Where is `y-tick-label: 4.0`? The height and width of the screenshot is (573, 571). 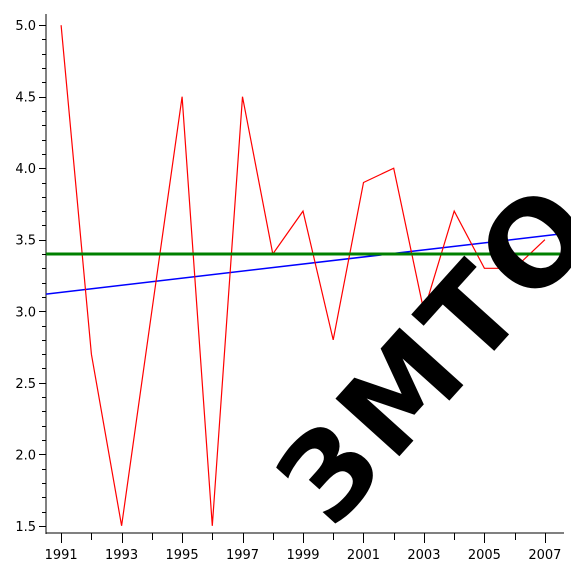 y-tick-label: 4.0 is located at coordinates (25, 169).